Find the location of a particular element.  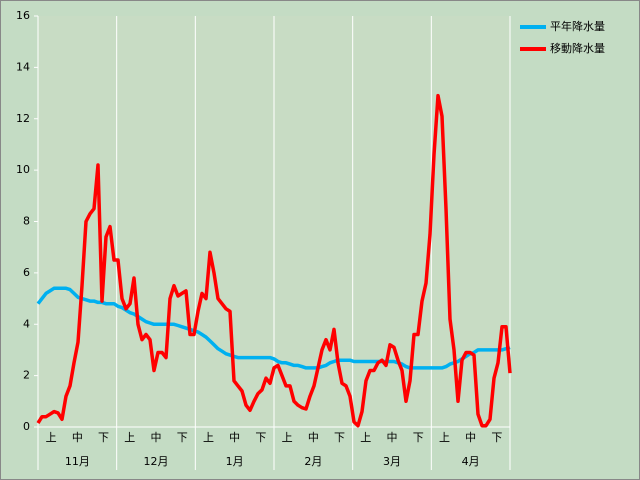

legend-label: 平年降水量 is located at coordinates (577, 26).